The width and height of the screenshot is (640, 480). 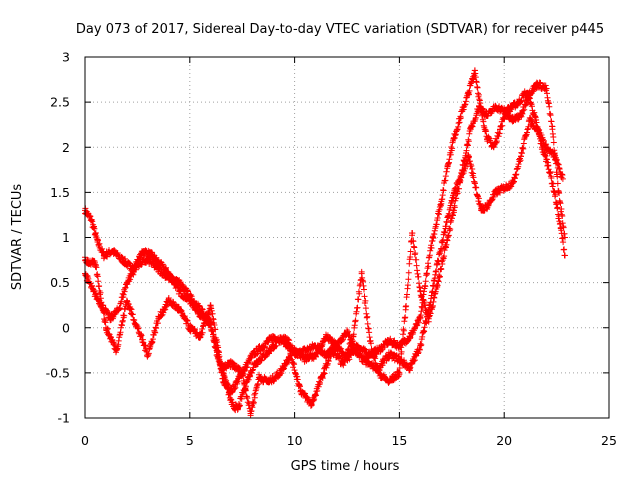 I want to click on y-tick-label: 2.5, so click(x=60, y=102).